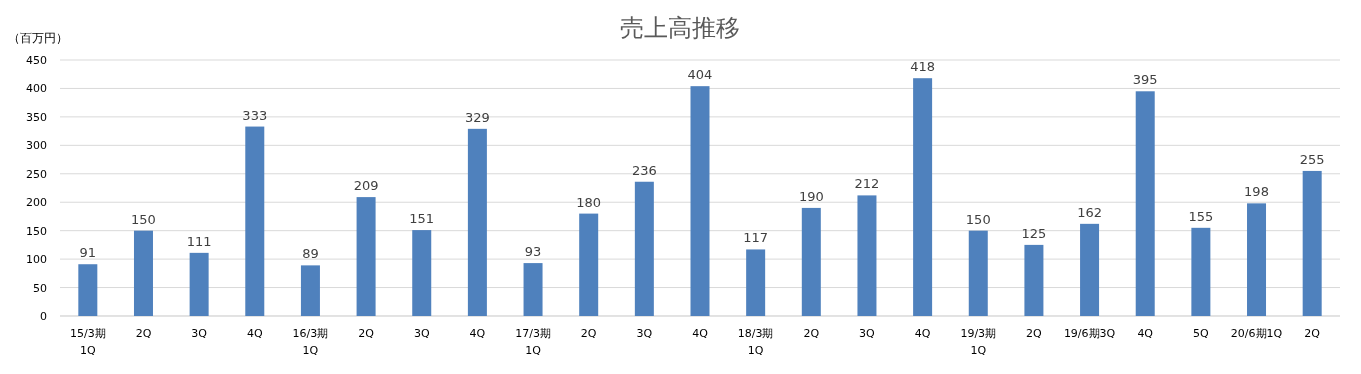  I want to click on data-label: 111, so click(199, 241).